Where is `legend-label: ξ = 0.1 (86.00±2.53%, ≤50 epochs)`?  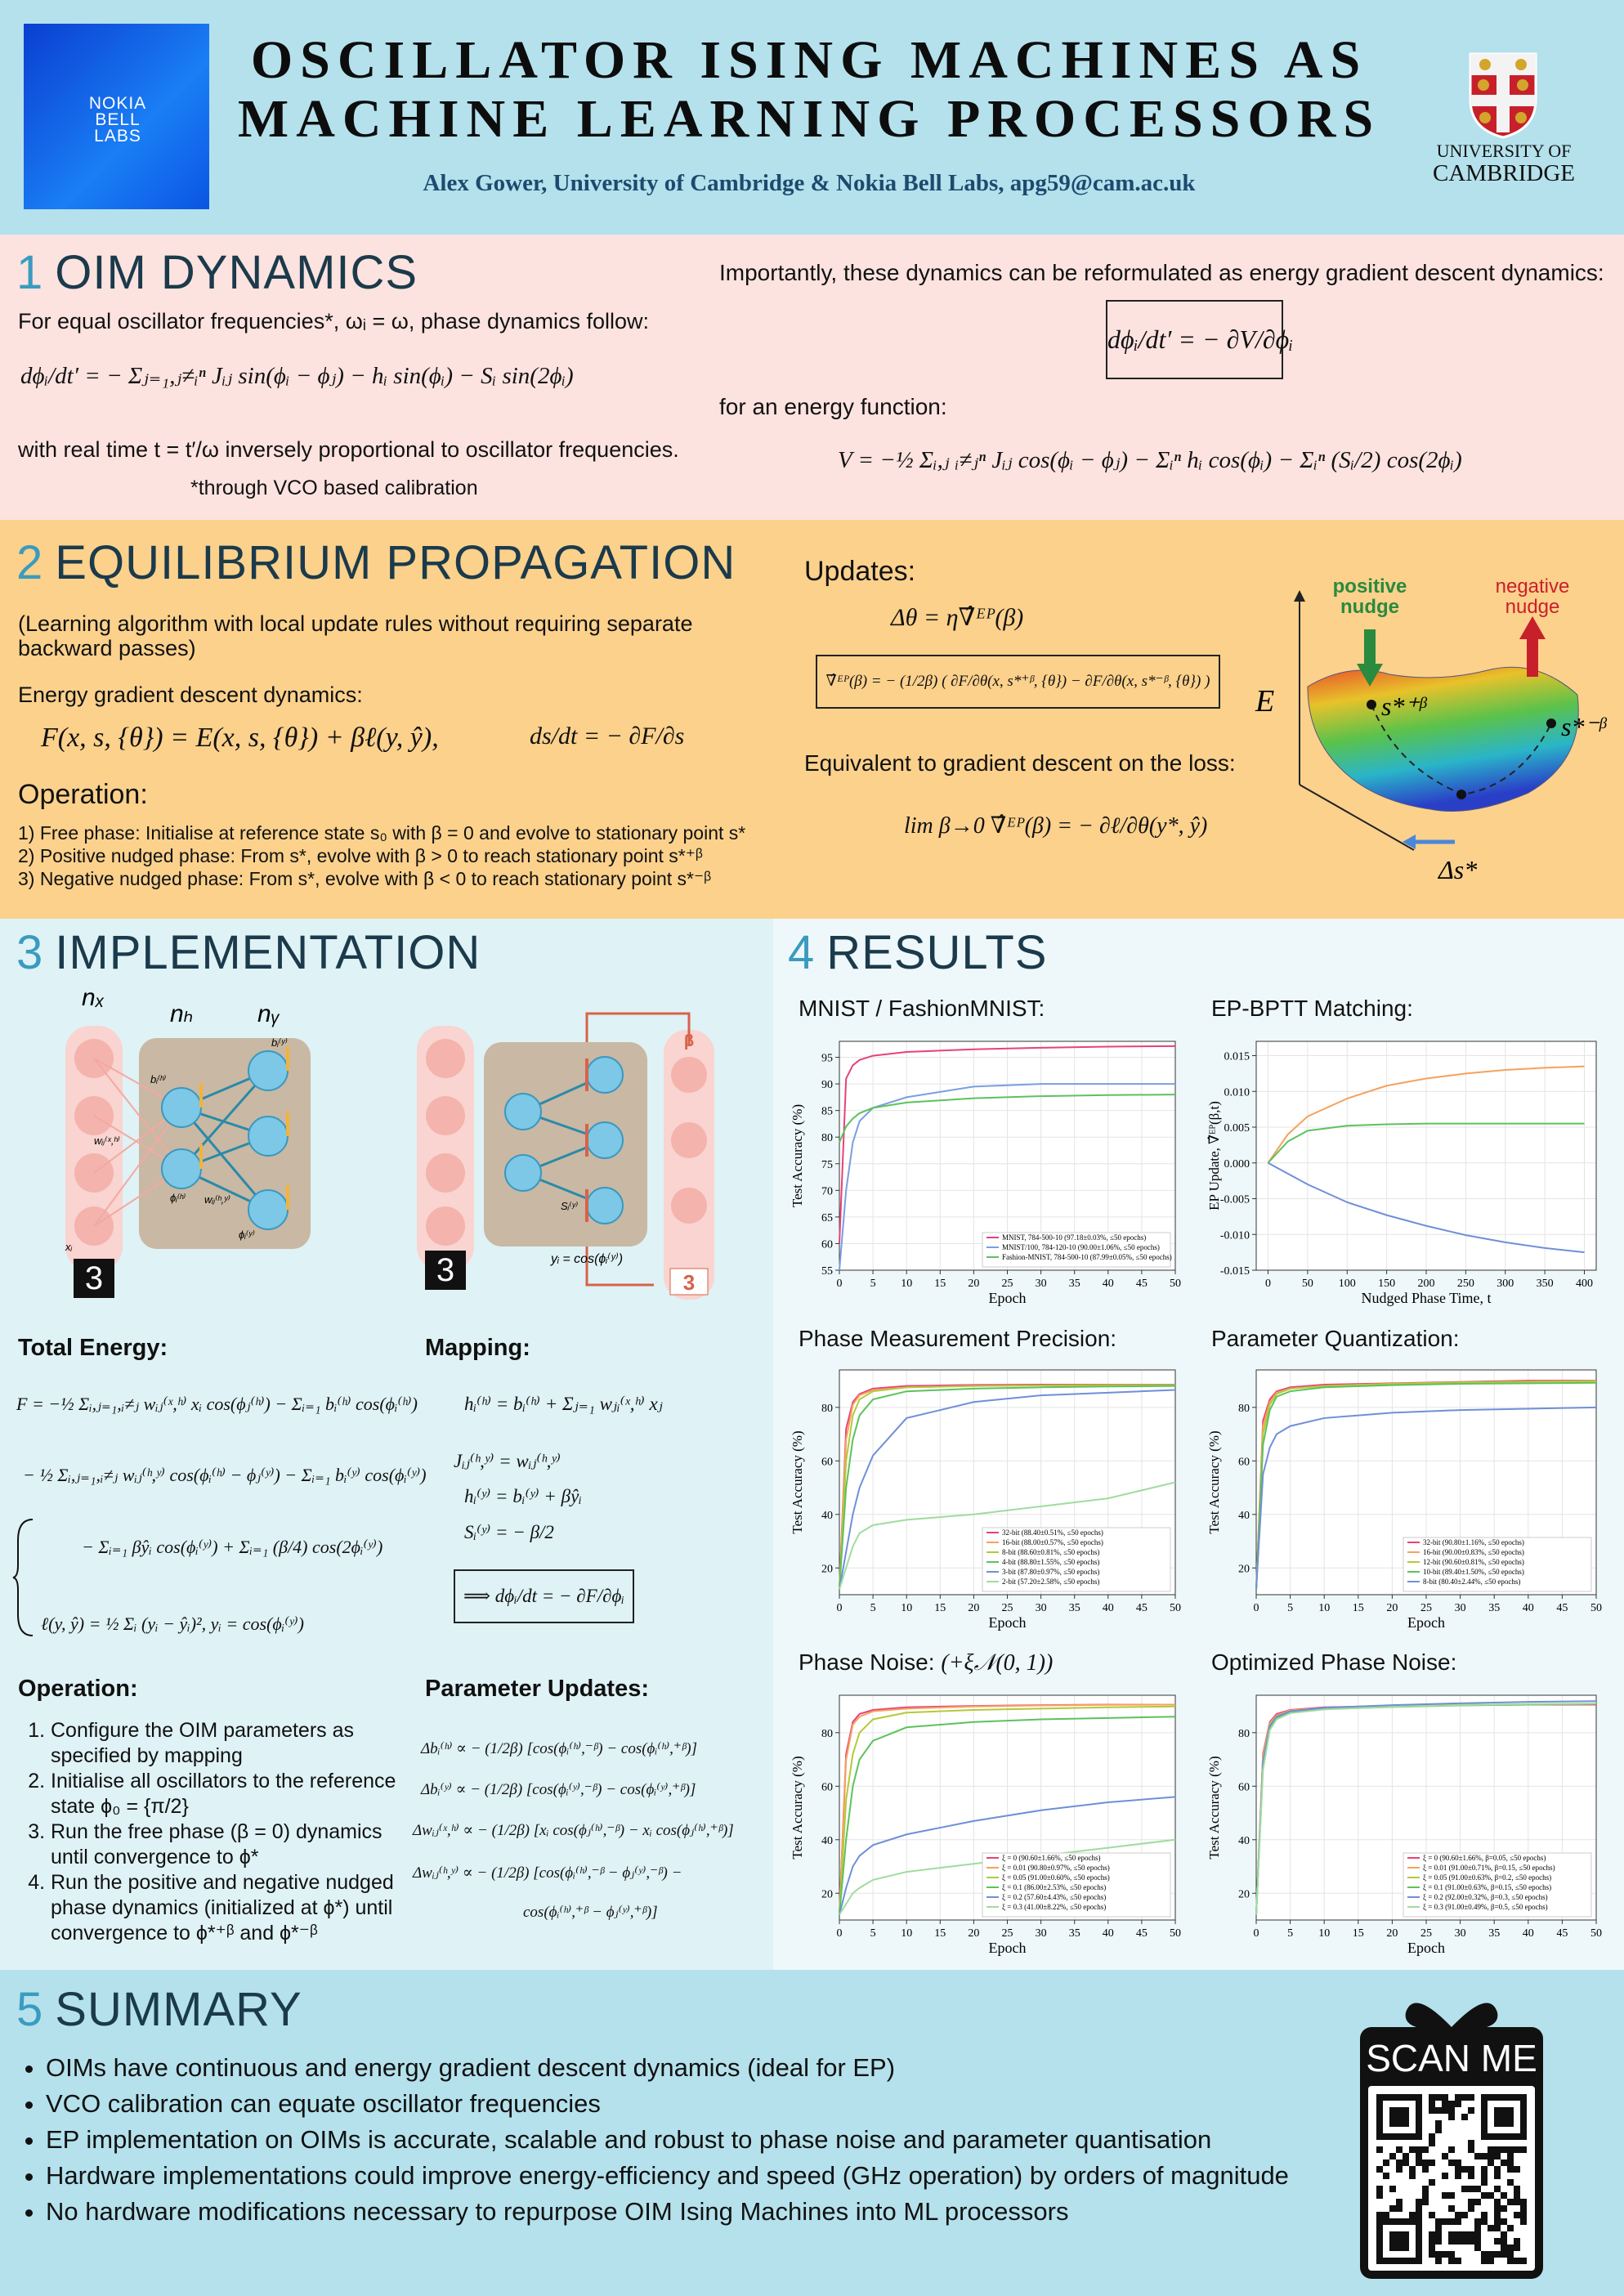
legend-label: ξ = 0.1 (86.00±2.53%, ≤50 epochs) is located at coordinates (1054, 1887).